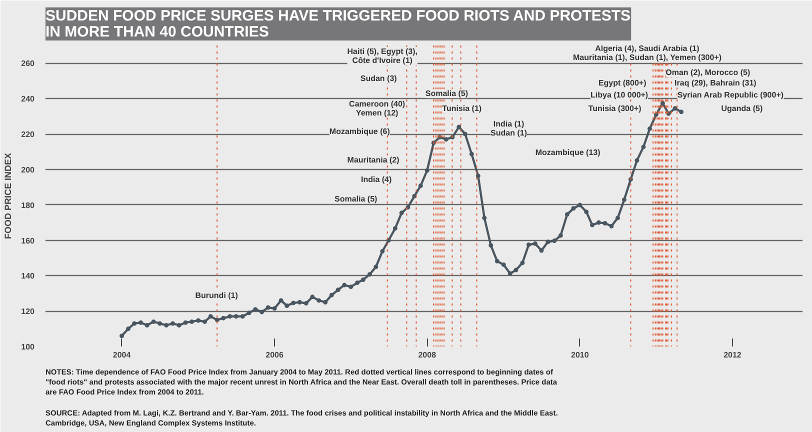 This screenshot has width=812, height=432. I want to click on annotation: Iraq (29), Bahrain (31), so click(715, 83).